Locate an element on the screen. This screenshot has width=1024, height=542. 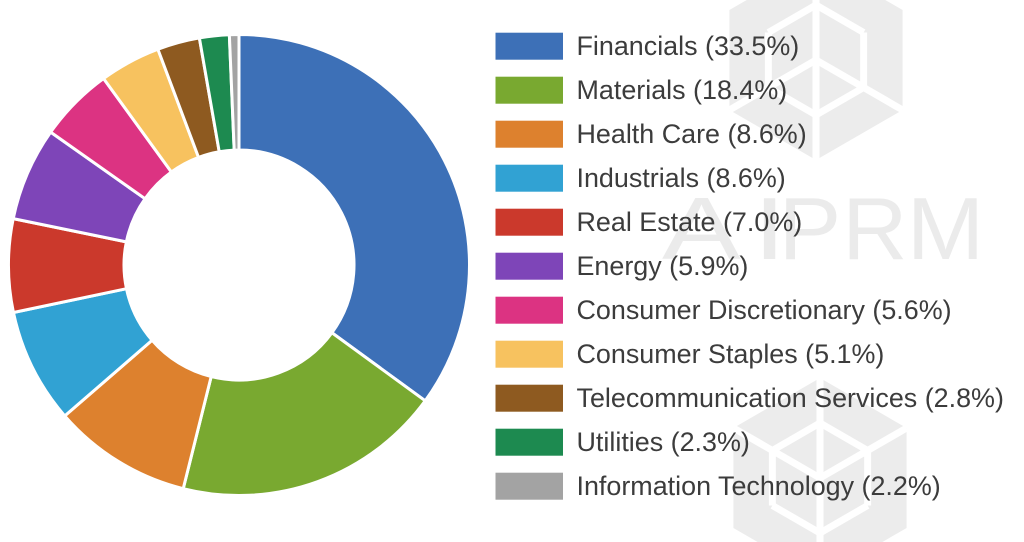
svg-text: P is located at coordinates (810, 230).